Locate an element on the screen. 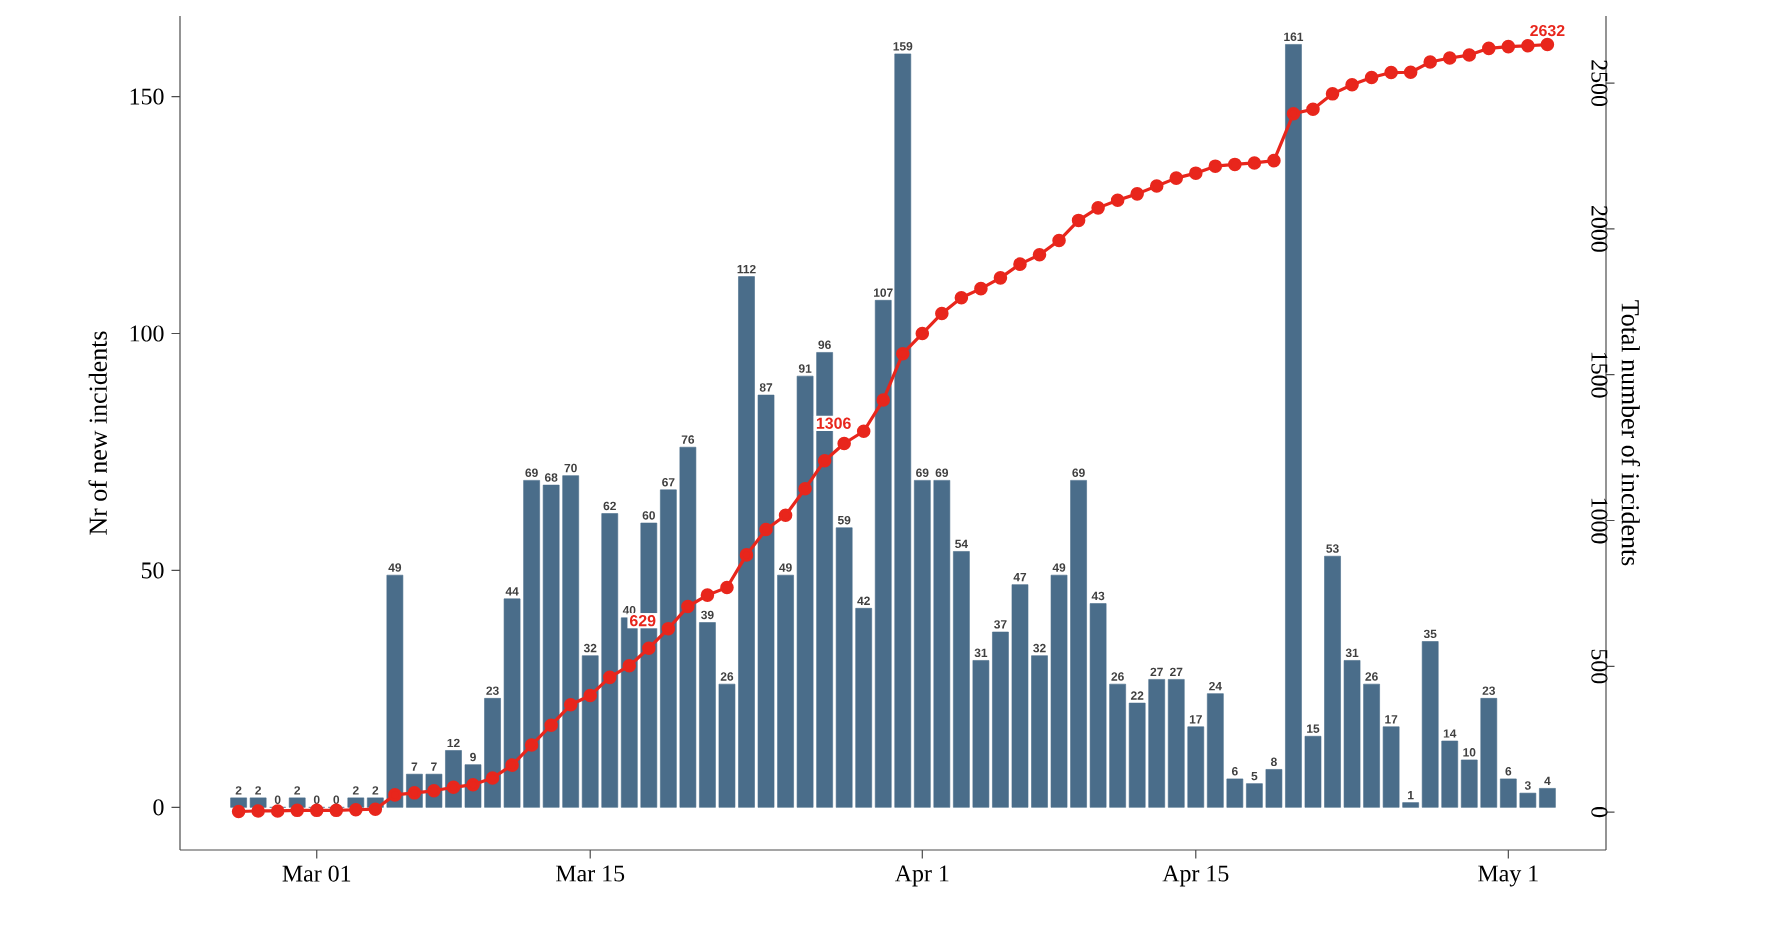 This screenshot has height=938, width=1784. x-tick-label: Apr 1 is located at coordinates (921, 876).